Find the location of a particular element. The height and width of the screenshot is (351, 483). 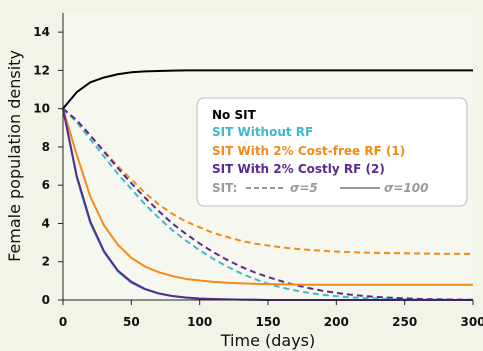

y-tick-label-5: 10 is located at coordinates (41, 109).